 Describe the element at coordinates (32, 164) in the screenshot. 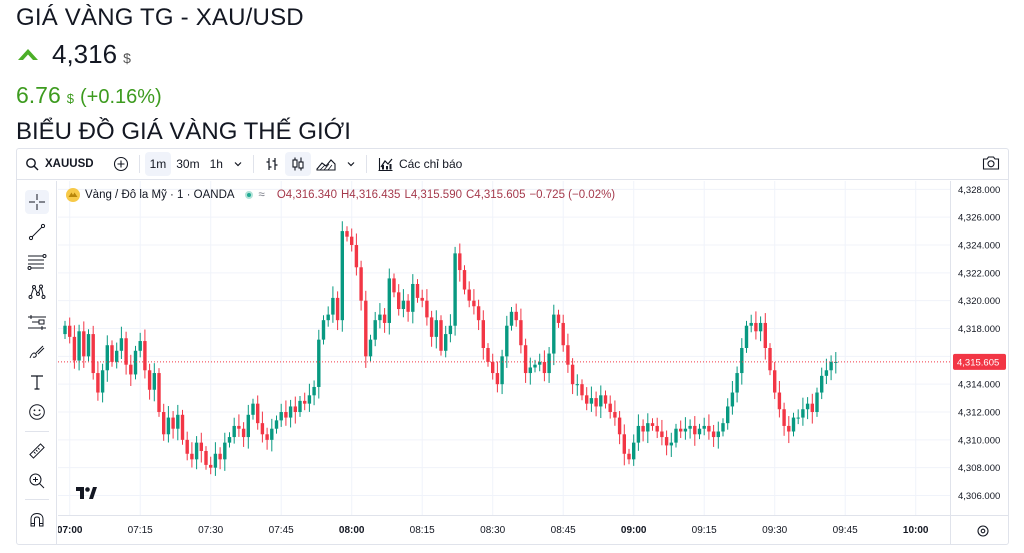

I see `search-icon` at that location.